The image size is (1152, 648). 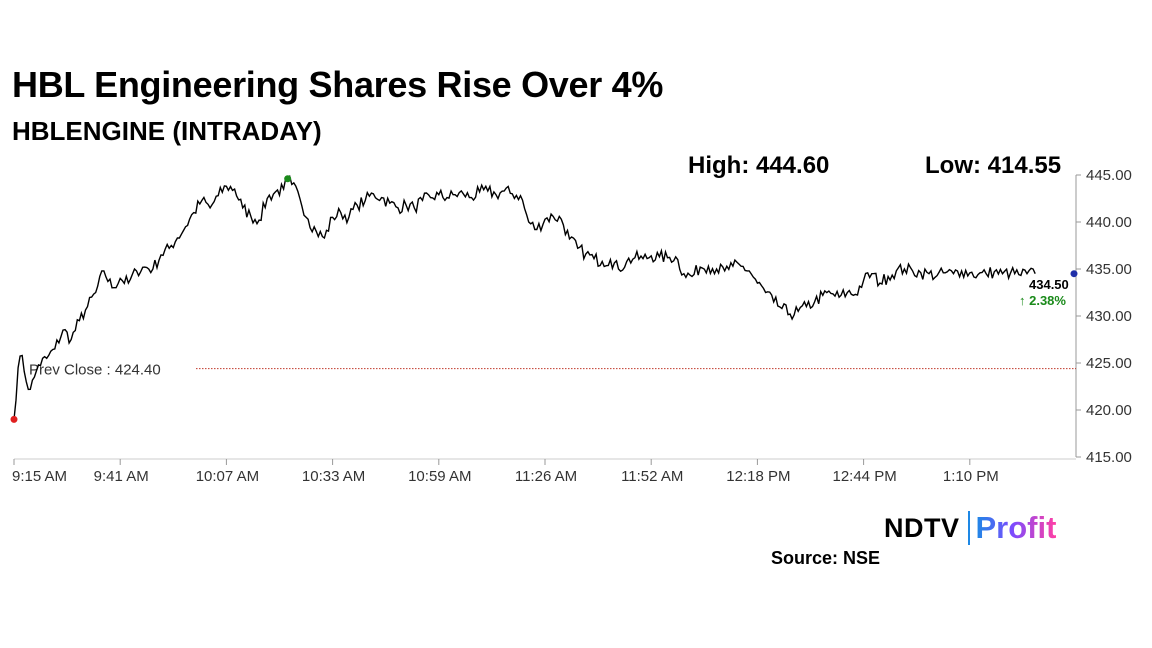 What do you see at coordinates (439, 476) in the screenshot?
I see `x-tick-label: 10:59 AM` at bounding box center [439, 476].